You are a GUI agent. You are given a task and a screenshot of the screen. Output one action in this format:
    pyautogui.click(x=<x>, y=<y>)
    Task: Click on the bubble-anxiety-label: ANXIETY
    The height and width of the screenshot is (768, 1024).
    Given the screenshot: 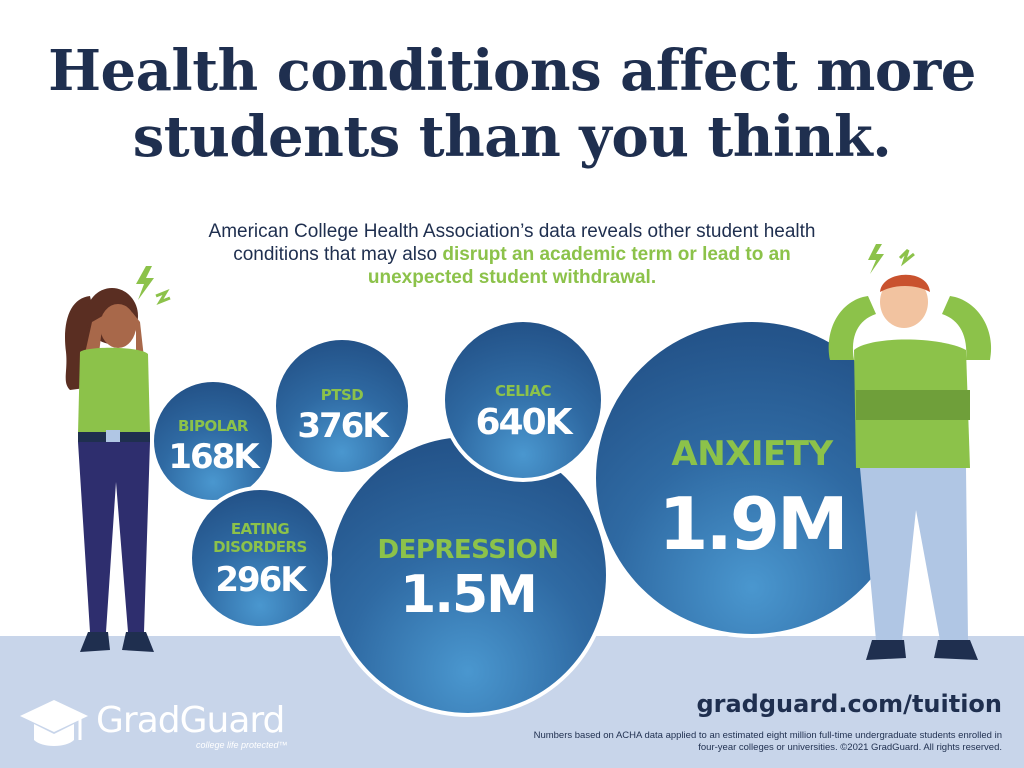 What is the action you would take?
    pyautogui.click(x=752, y=454)
    